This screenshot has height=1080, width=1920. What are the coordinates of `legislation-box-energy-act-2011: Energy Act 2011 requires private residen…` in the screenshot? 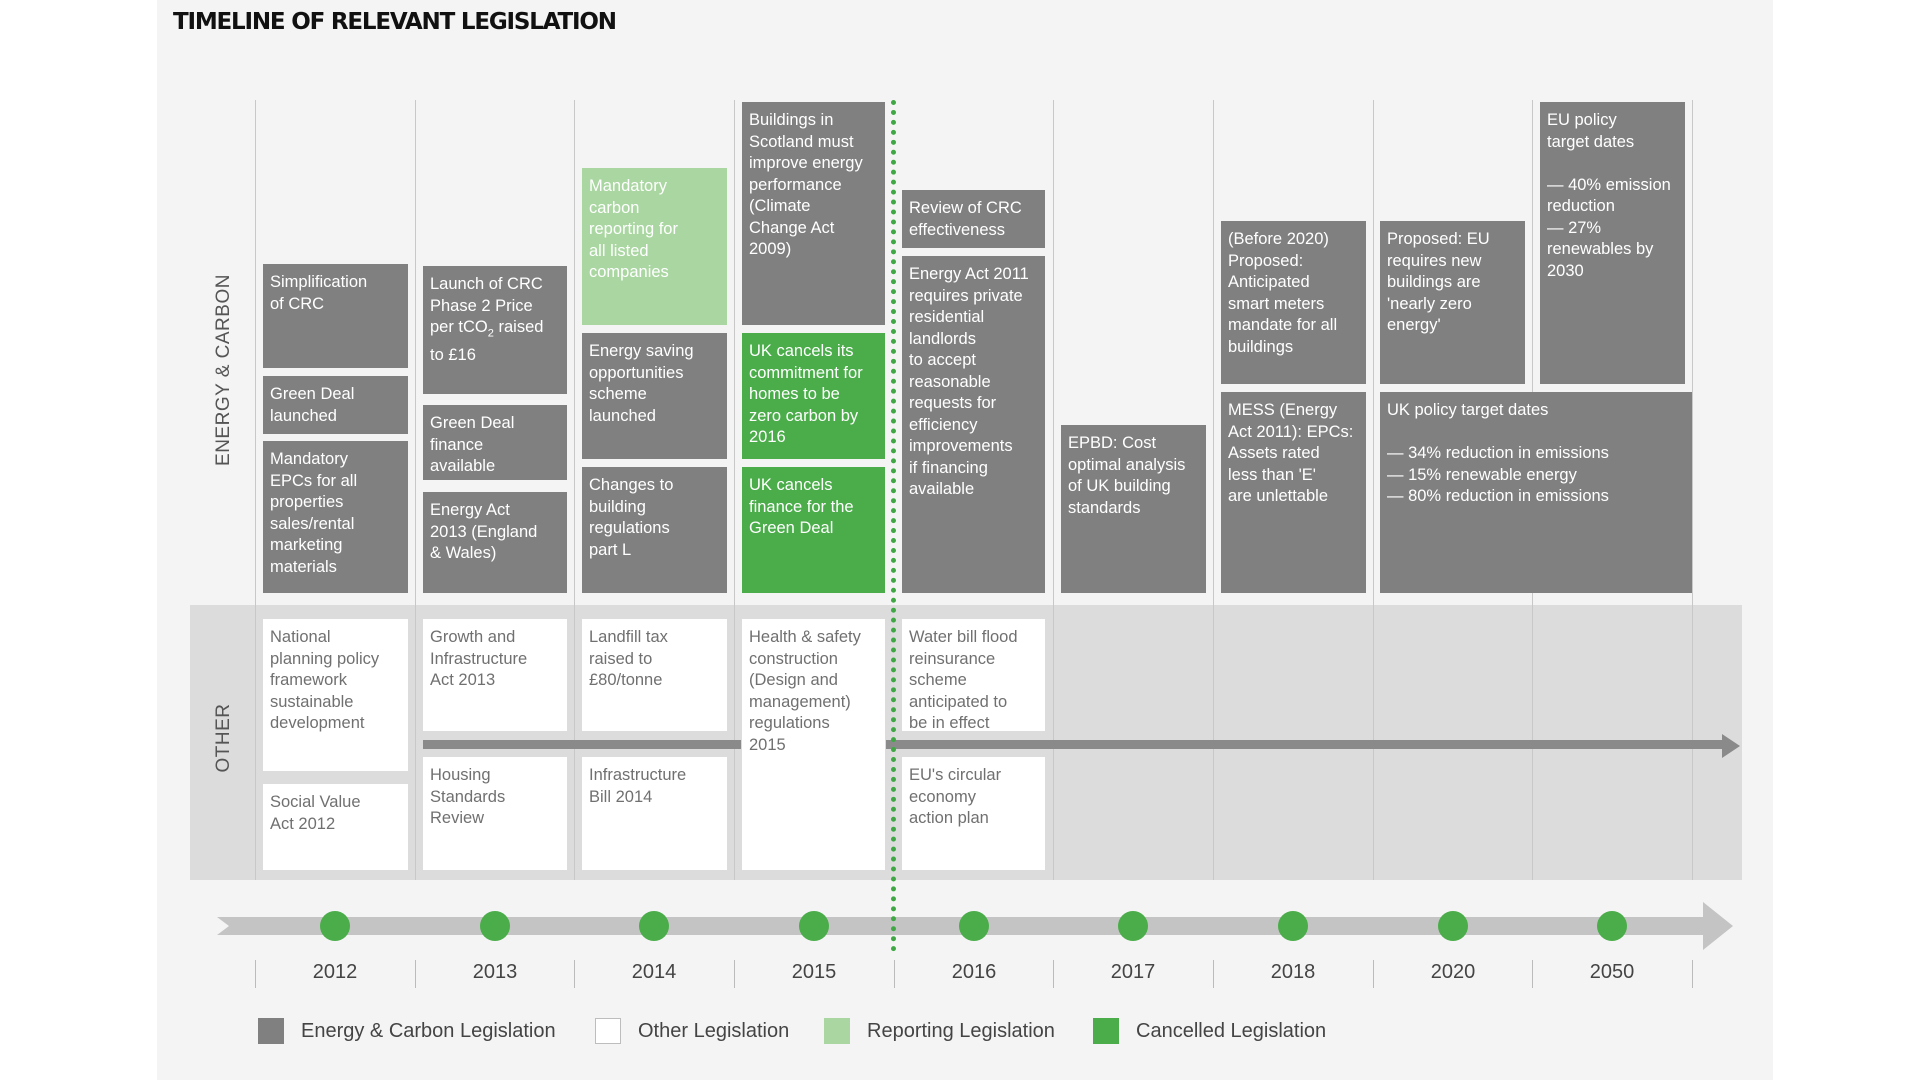 It's located at (973, 424).